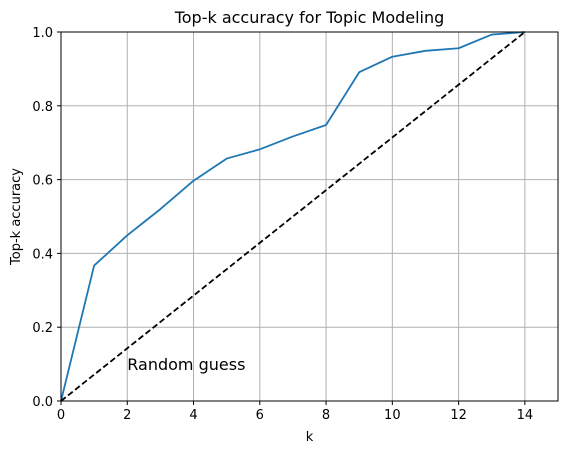  I want to click on y-tick-label-1: 0.2, so click(42, 328).